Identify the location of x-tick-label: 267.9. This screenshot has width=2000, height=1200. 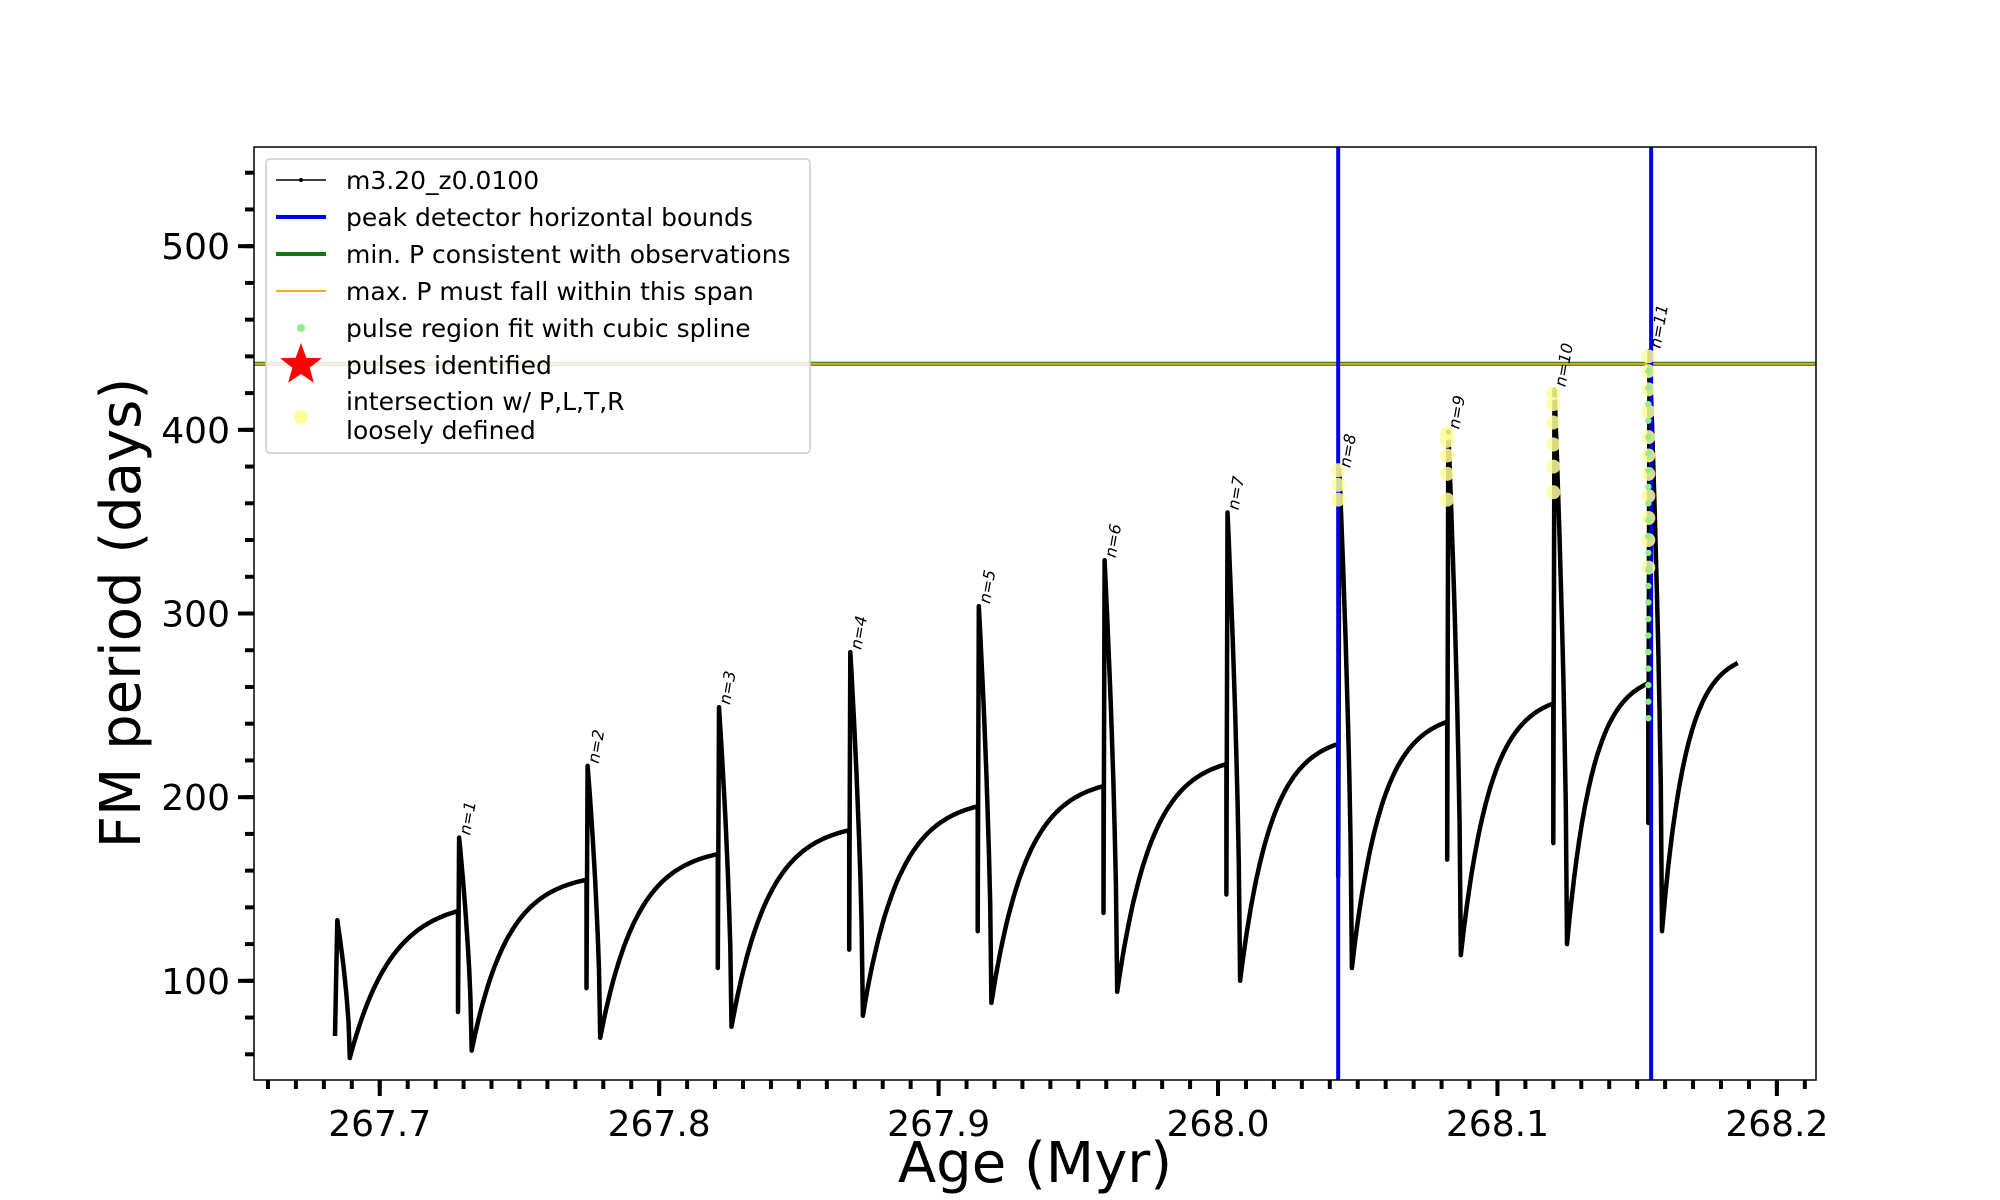
(938, 1124).